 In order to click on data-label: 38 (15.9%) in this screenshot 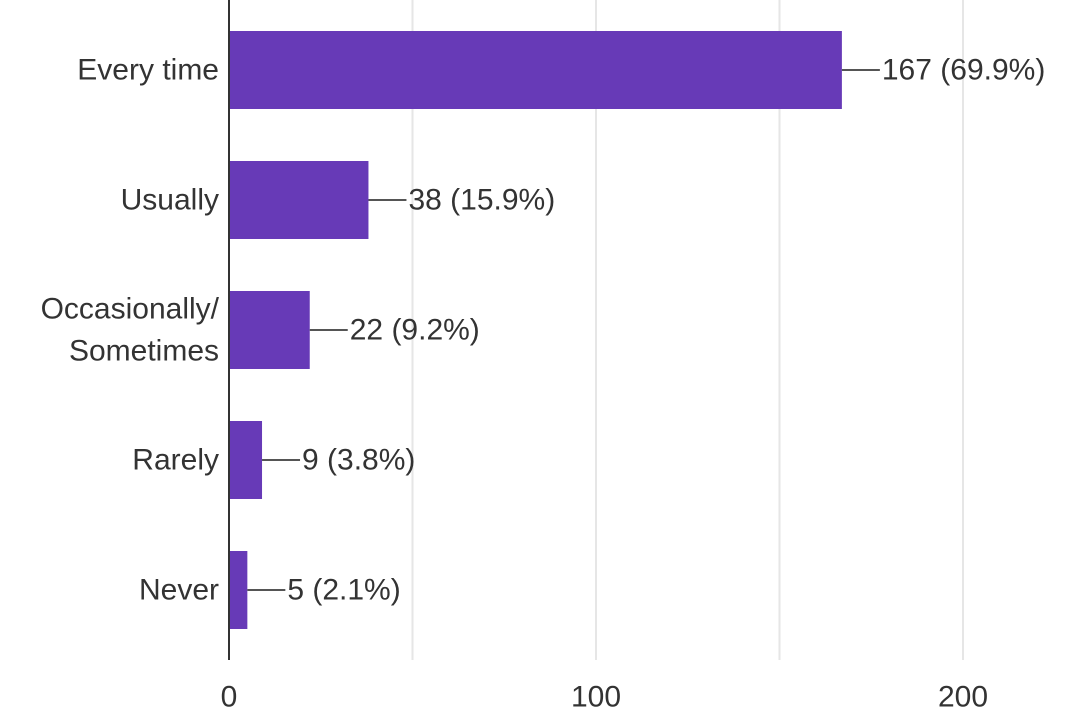, I will do `click(481, 200)`.